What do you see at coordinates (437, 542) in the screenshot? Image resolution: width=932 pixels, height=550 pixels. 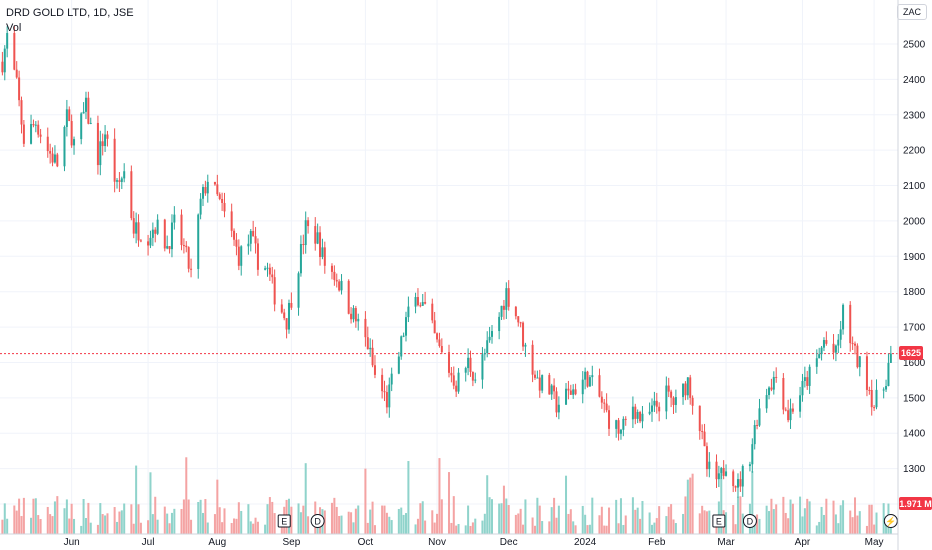 I see `x-tick-label: Nov` at bounding box center [437, 542].